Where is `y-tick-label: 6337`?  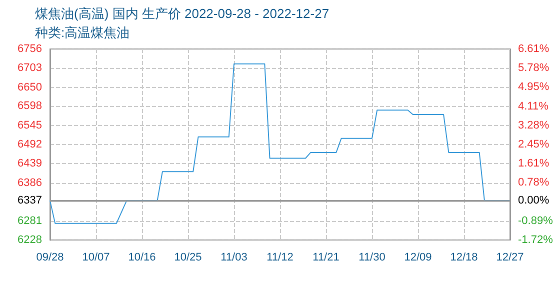
y-tick-label: 6337 is located at coordinates (30, 200).